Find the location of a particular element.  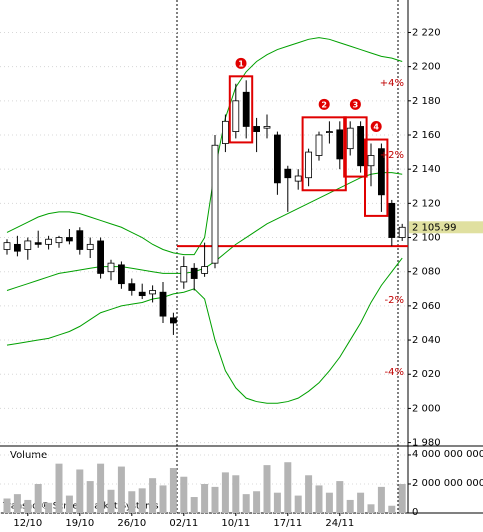

pattern-label: 1 is located at coordinates (241, 63).